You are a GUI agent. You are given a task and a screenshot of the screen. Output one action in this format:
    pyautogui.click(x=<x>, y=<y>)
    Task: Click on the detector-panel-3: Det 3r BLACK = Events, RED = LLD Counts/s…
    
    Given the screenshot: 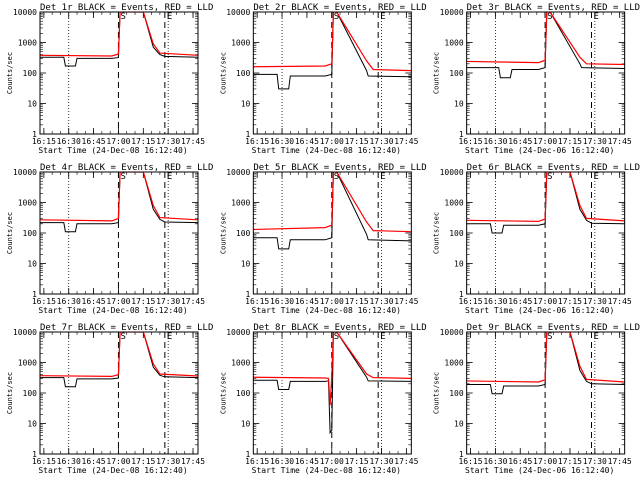 What is the action you would take?
    pyautogui.click(x=536, y=79)
    